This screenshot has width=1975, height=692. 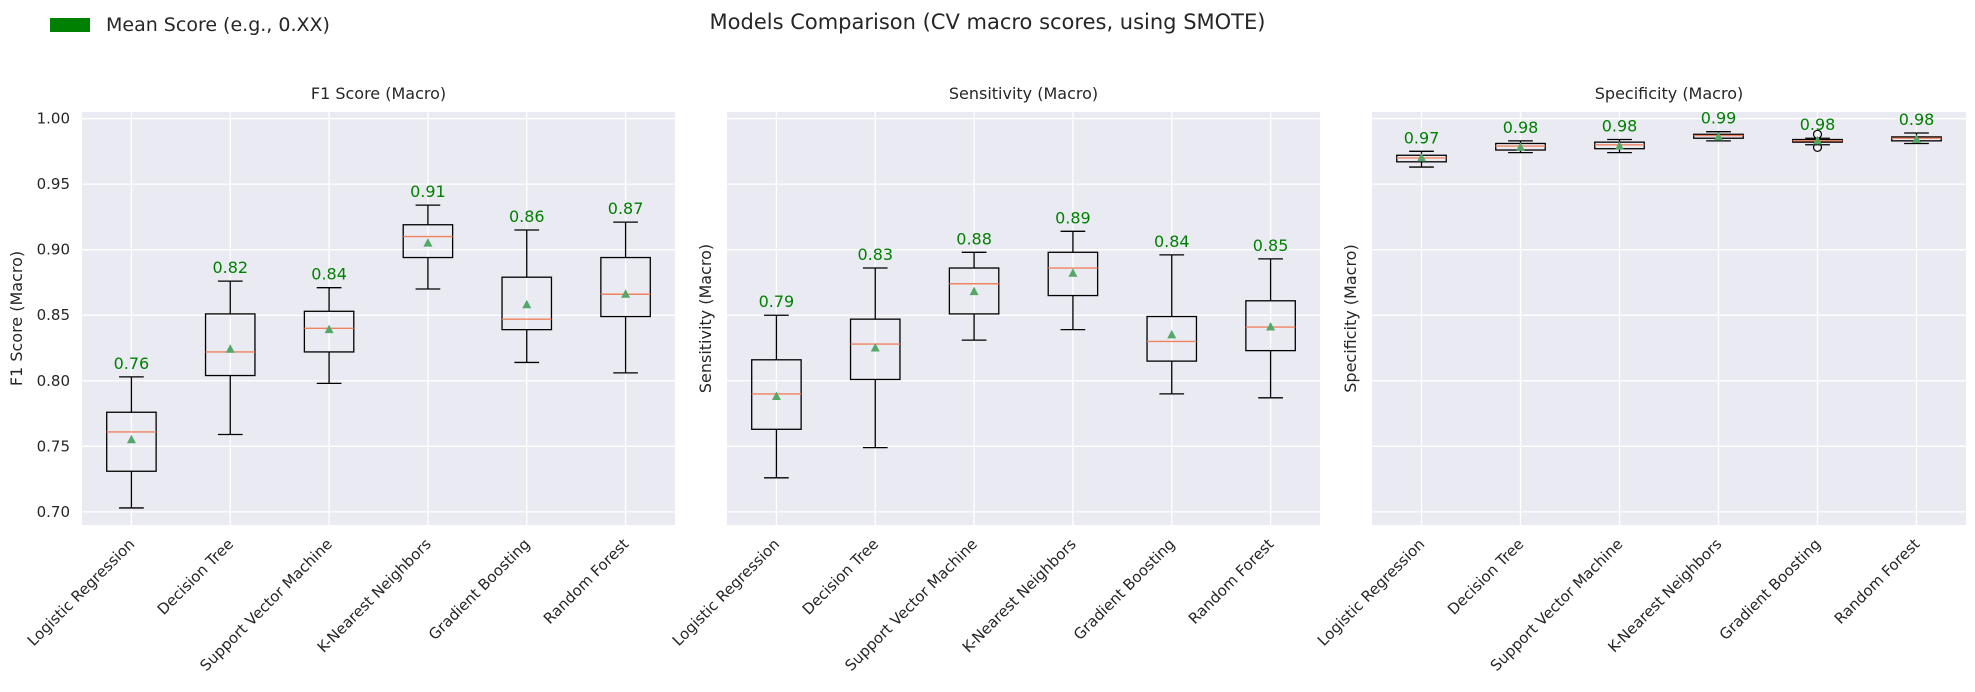 I want to click on mean-label: 0.99, so click(x=1719, y=118).